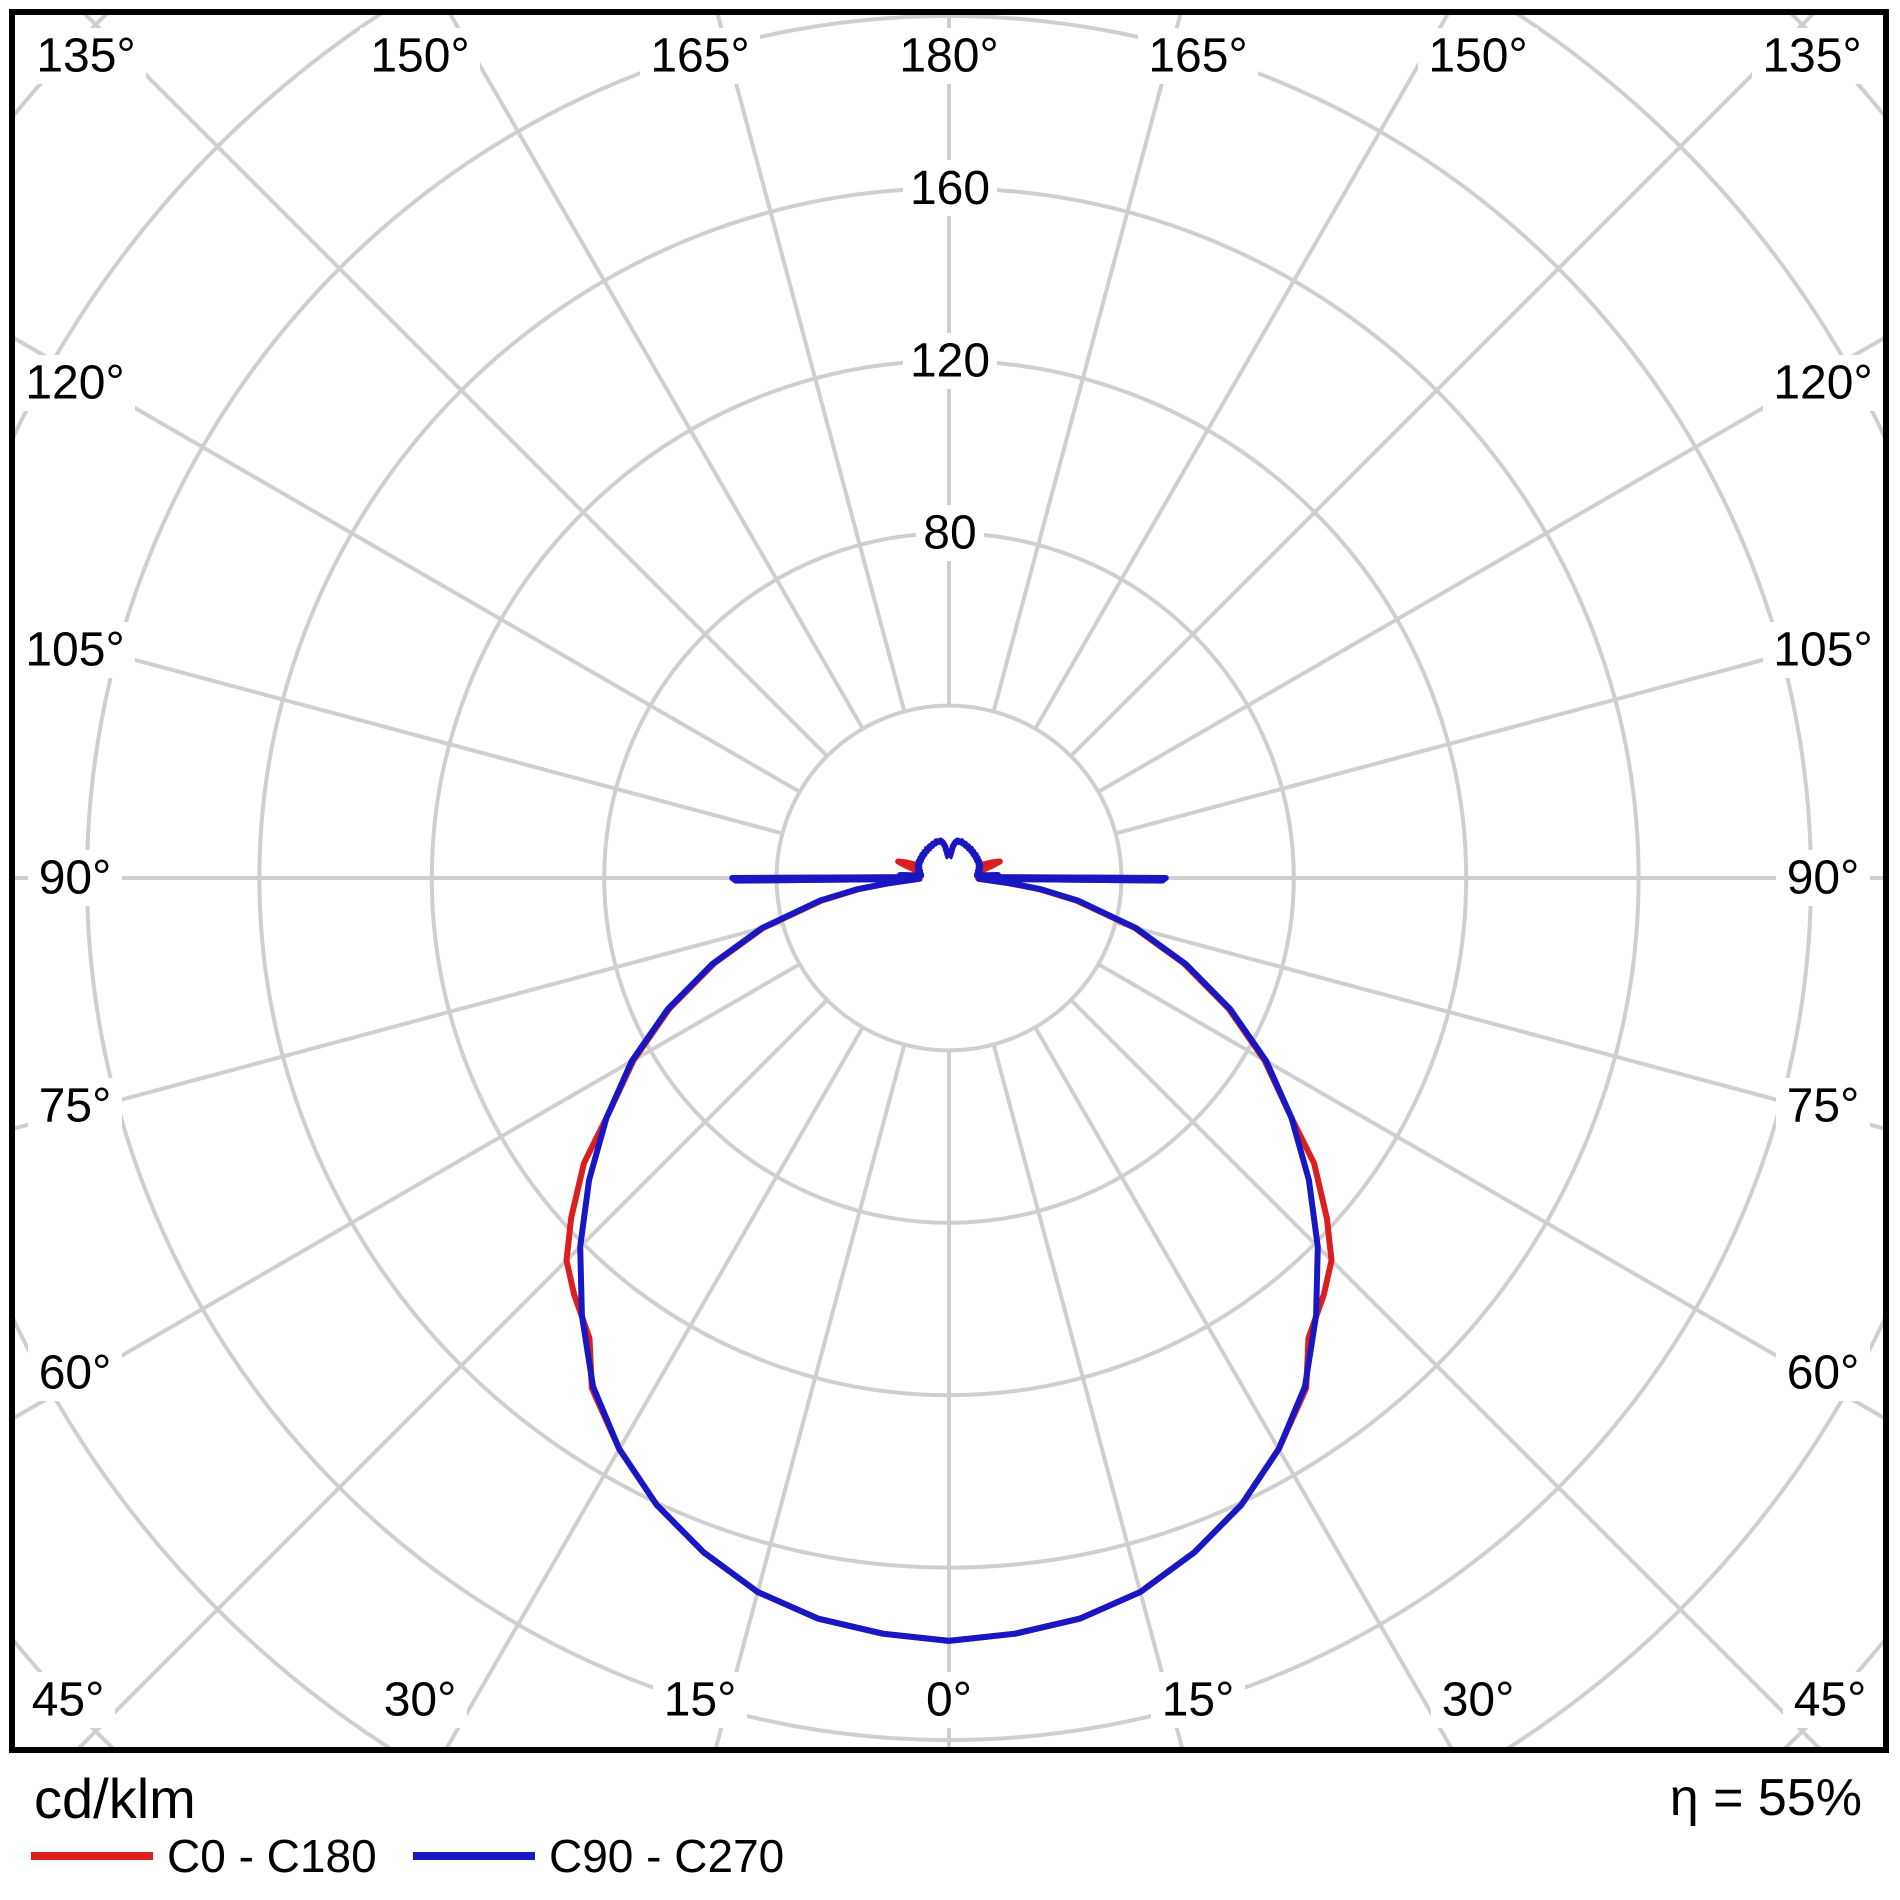 This screenshot has width=1900, height=1900. I want to click on ring-label-80: 80, so click(949, 533).